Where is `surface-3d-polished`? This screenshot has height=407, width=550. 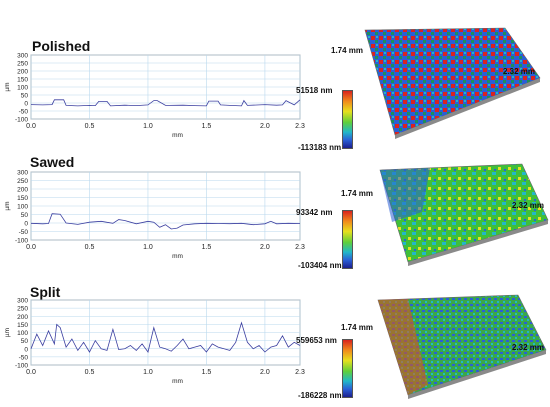 surface-3d-polished is located at coordinates (452, 83).